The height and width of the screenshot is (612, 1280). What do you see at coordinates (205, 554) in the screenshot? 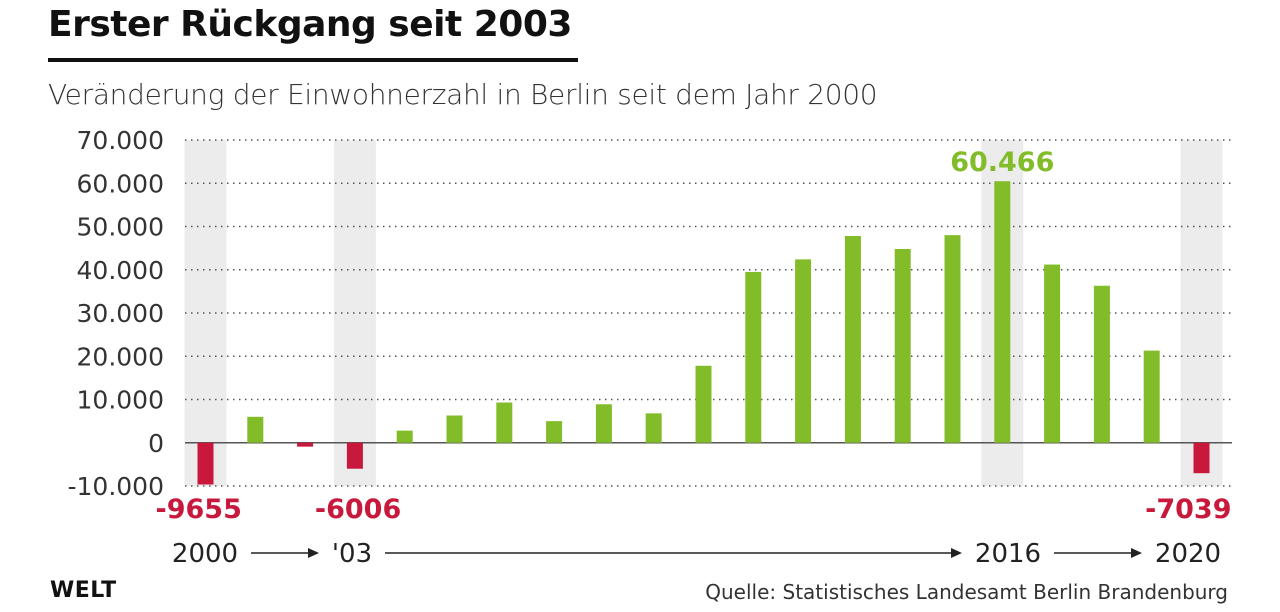
I see `timeline-label-2000: 2000` at bounding box center [205, 554].